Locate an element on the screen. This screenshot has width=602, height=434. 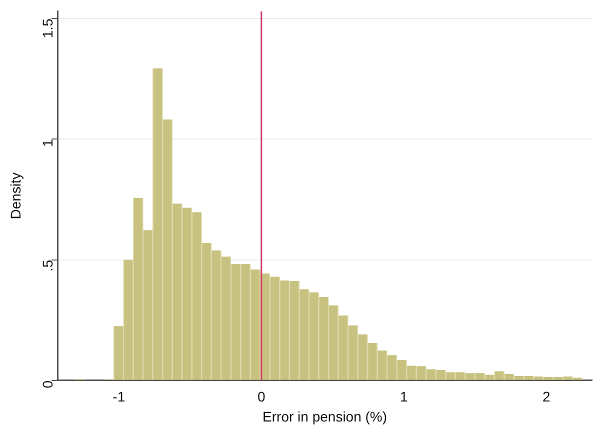
y-axis-title: Density is located at coordinates (15, 196).